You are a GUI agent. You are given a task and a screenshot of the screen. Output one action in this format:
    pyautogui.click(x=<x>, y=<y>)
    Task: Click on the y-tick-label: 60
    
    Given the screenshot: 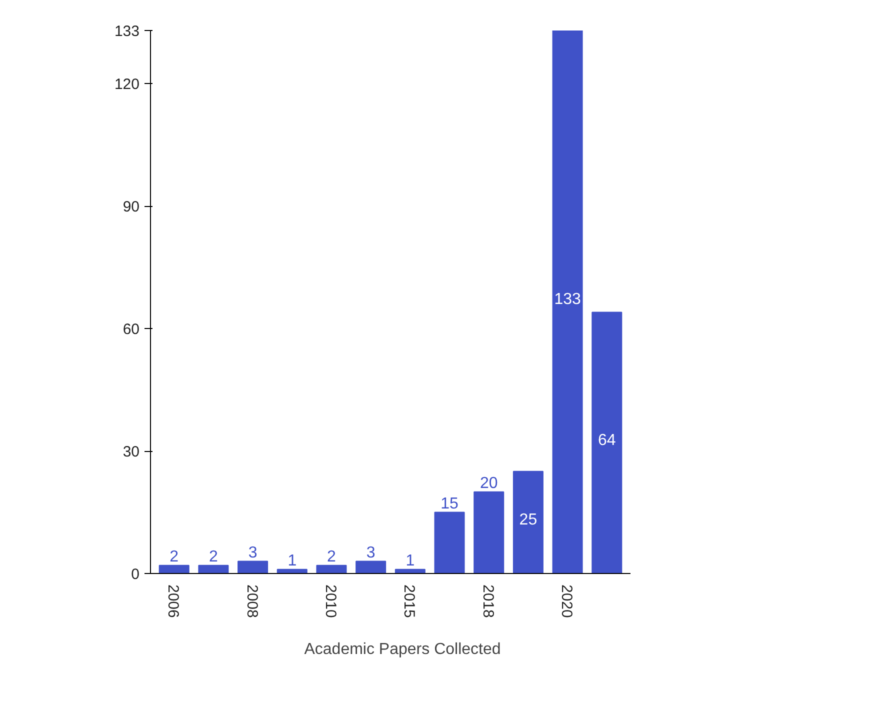 What is the action you would take?
    pyautogui.click(x=131, y=329)
    